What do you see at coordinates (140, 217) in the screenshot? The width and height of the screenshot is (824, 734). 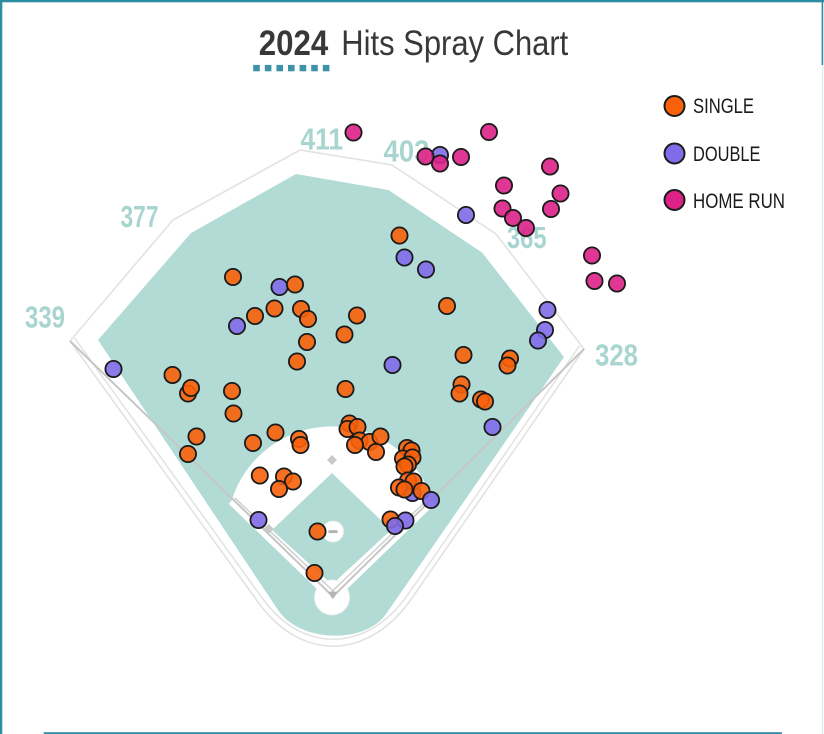 I see `svg-text: 377` at bounding box center [140, 217].